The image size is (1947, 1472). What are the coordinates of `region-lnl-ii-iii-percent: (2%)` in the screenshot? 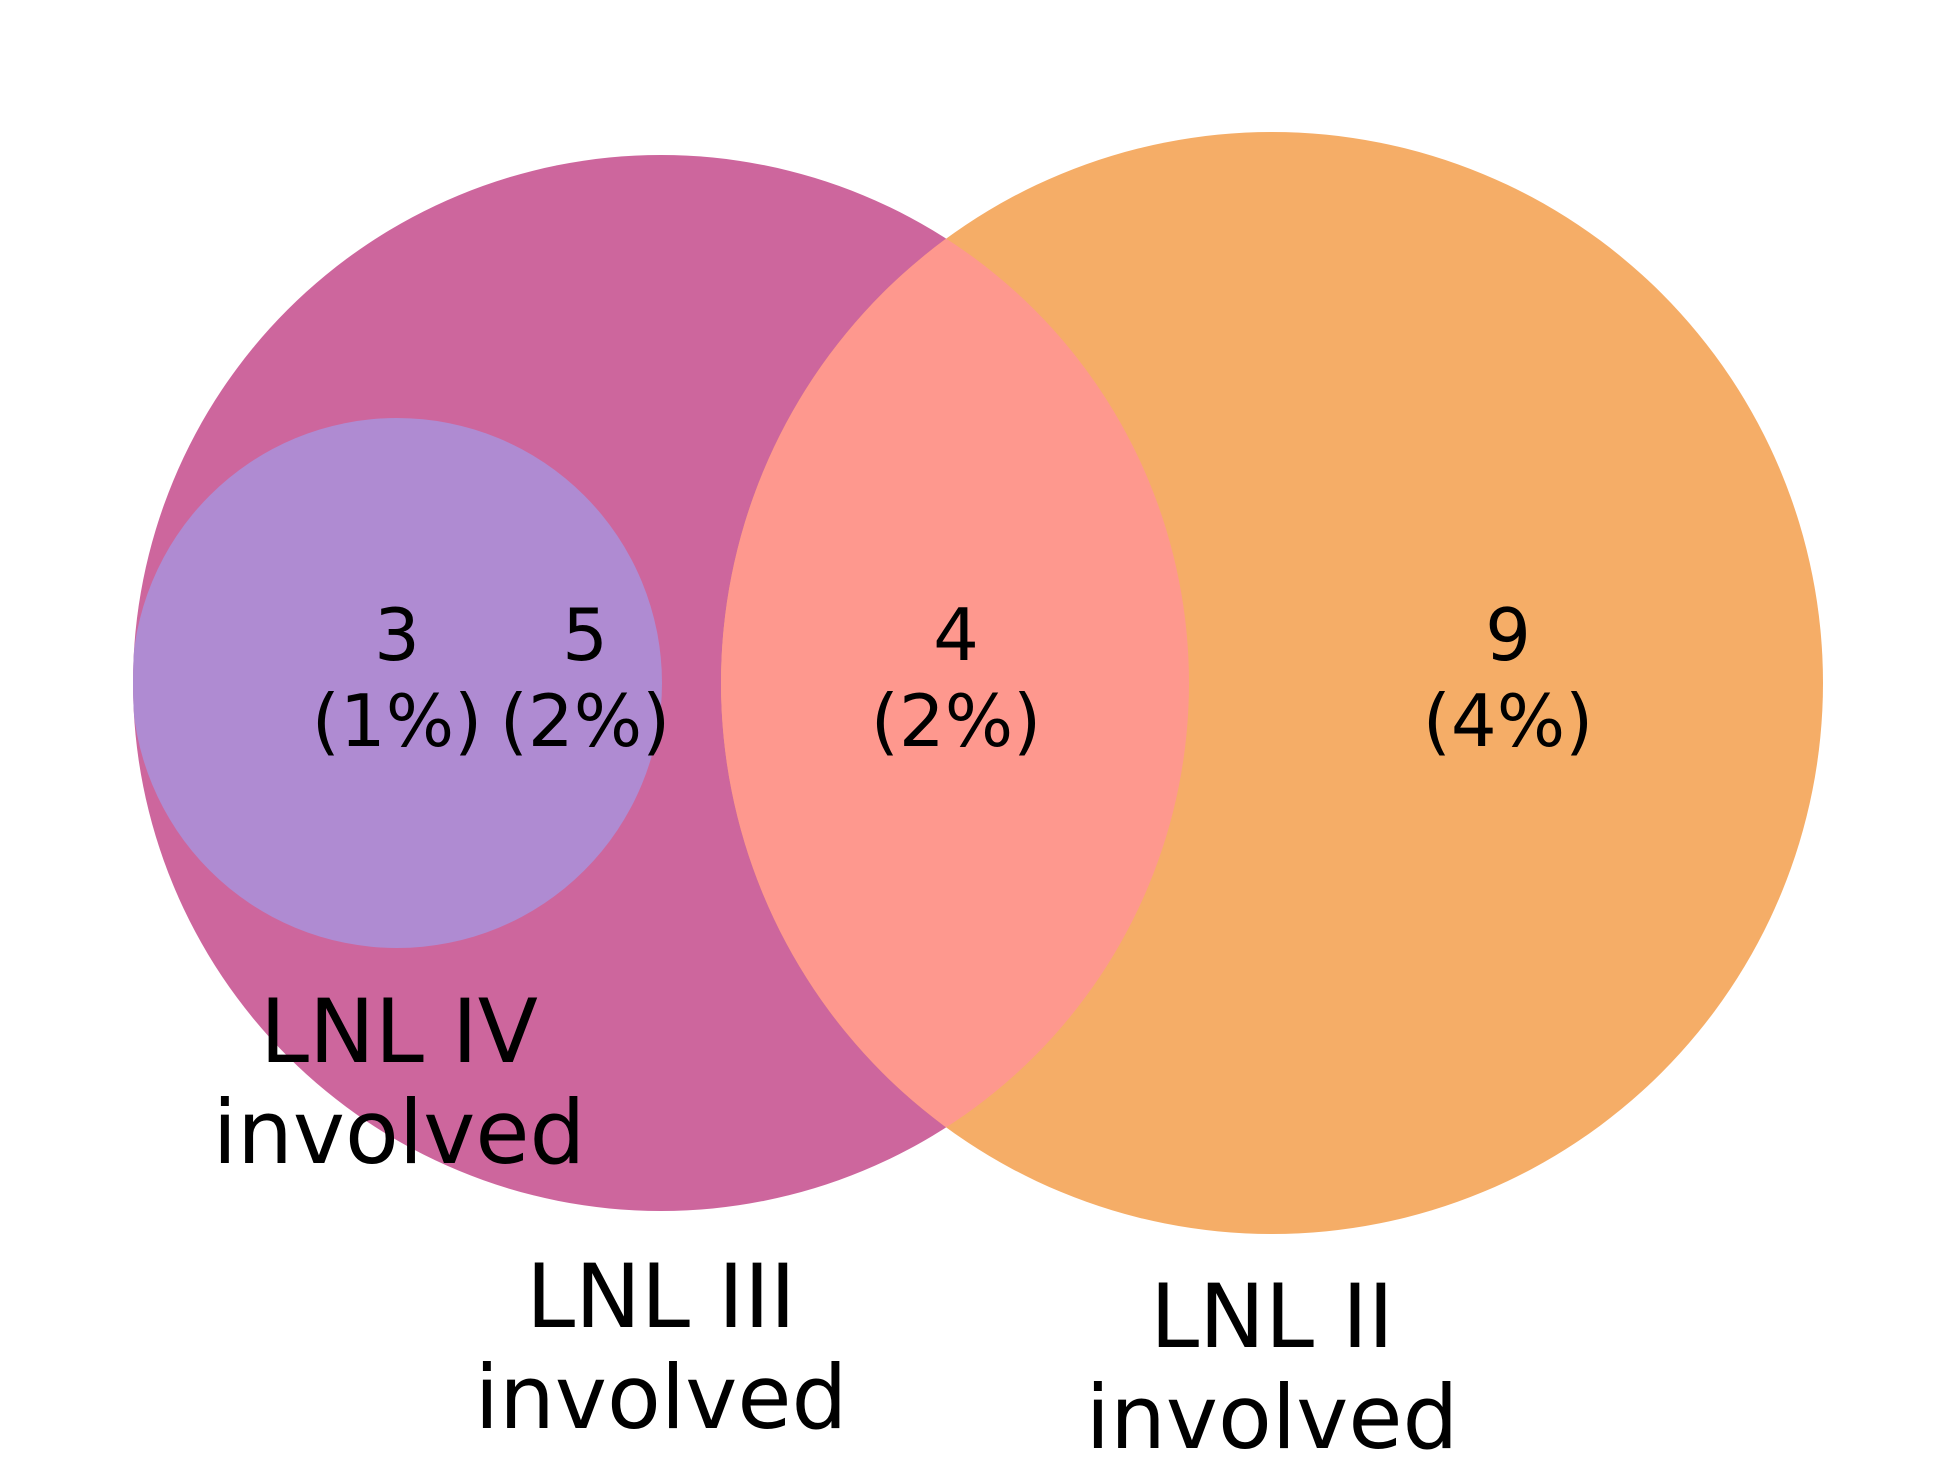 It's located at (956, 721).